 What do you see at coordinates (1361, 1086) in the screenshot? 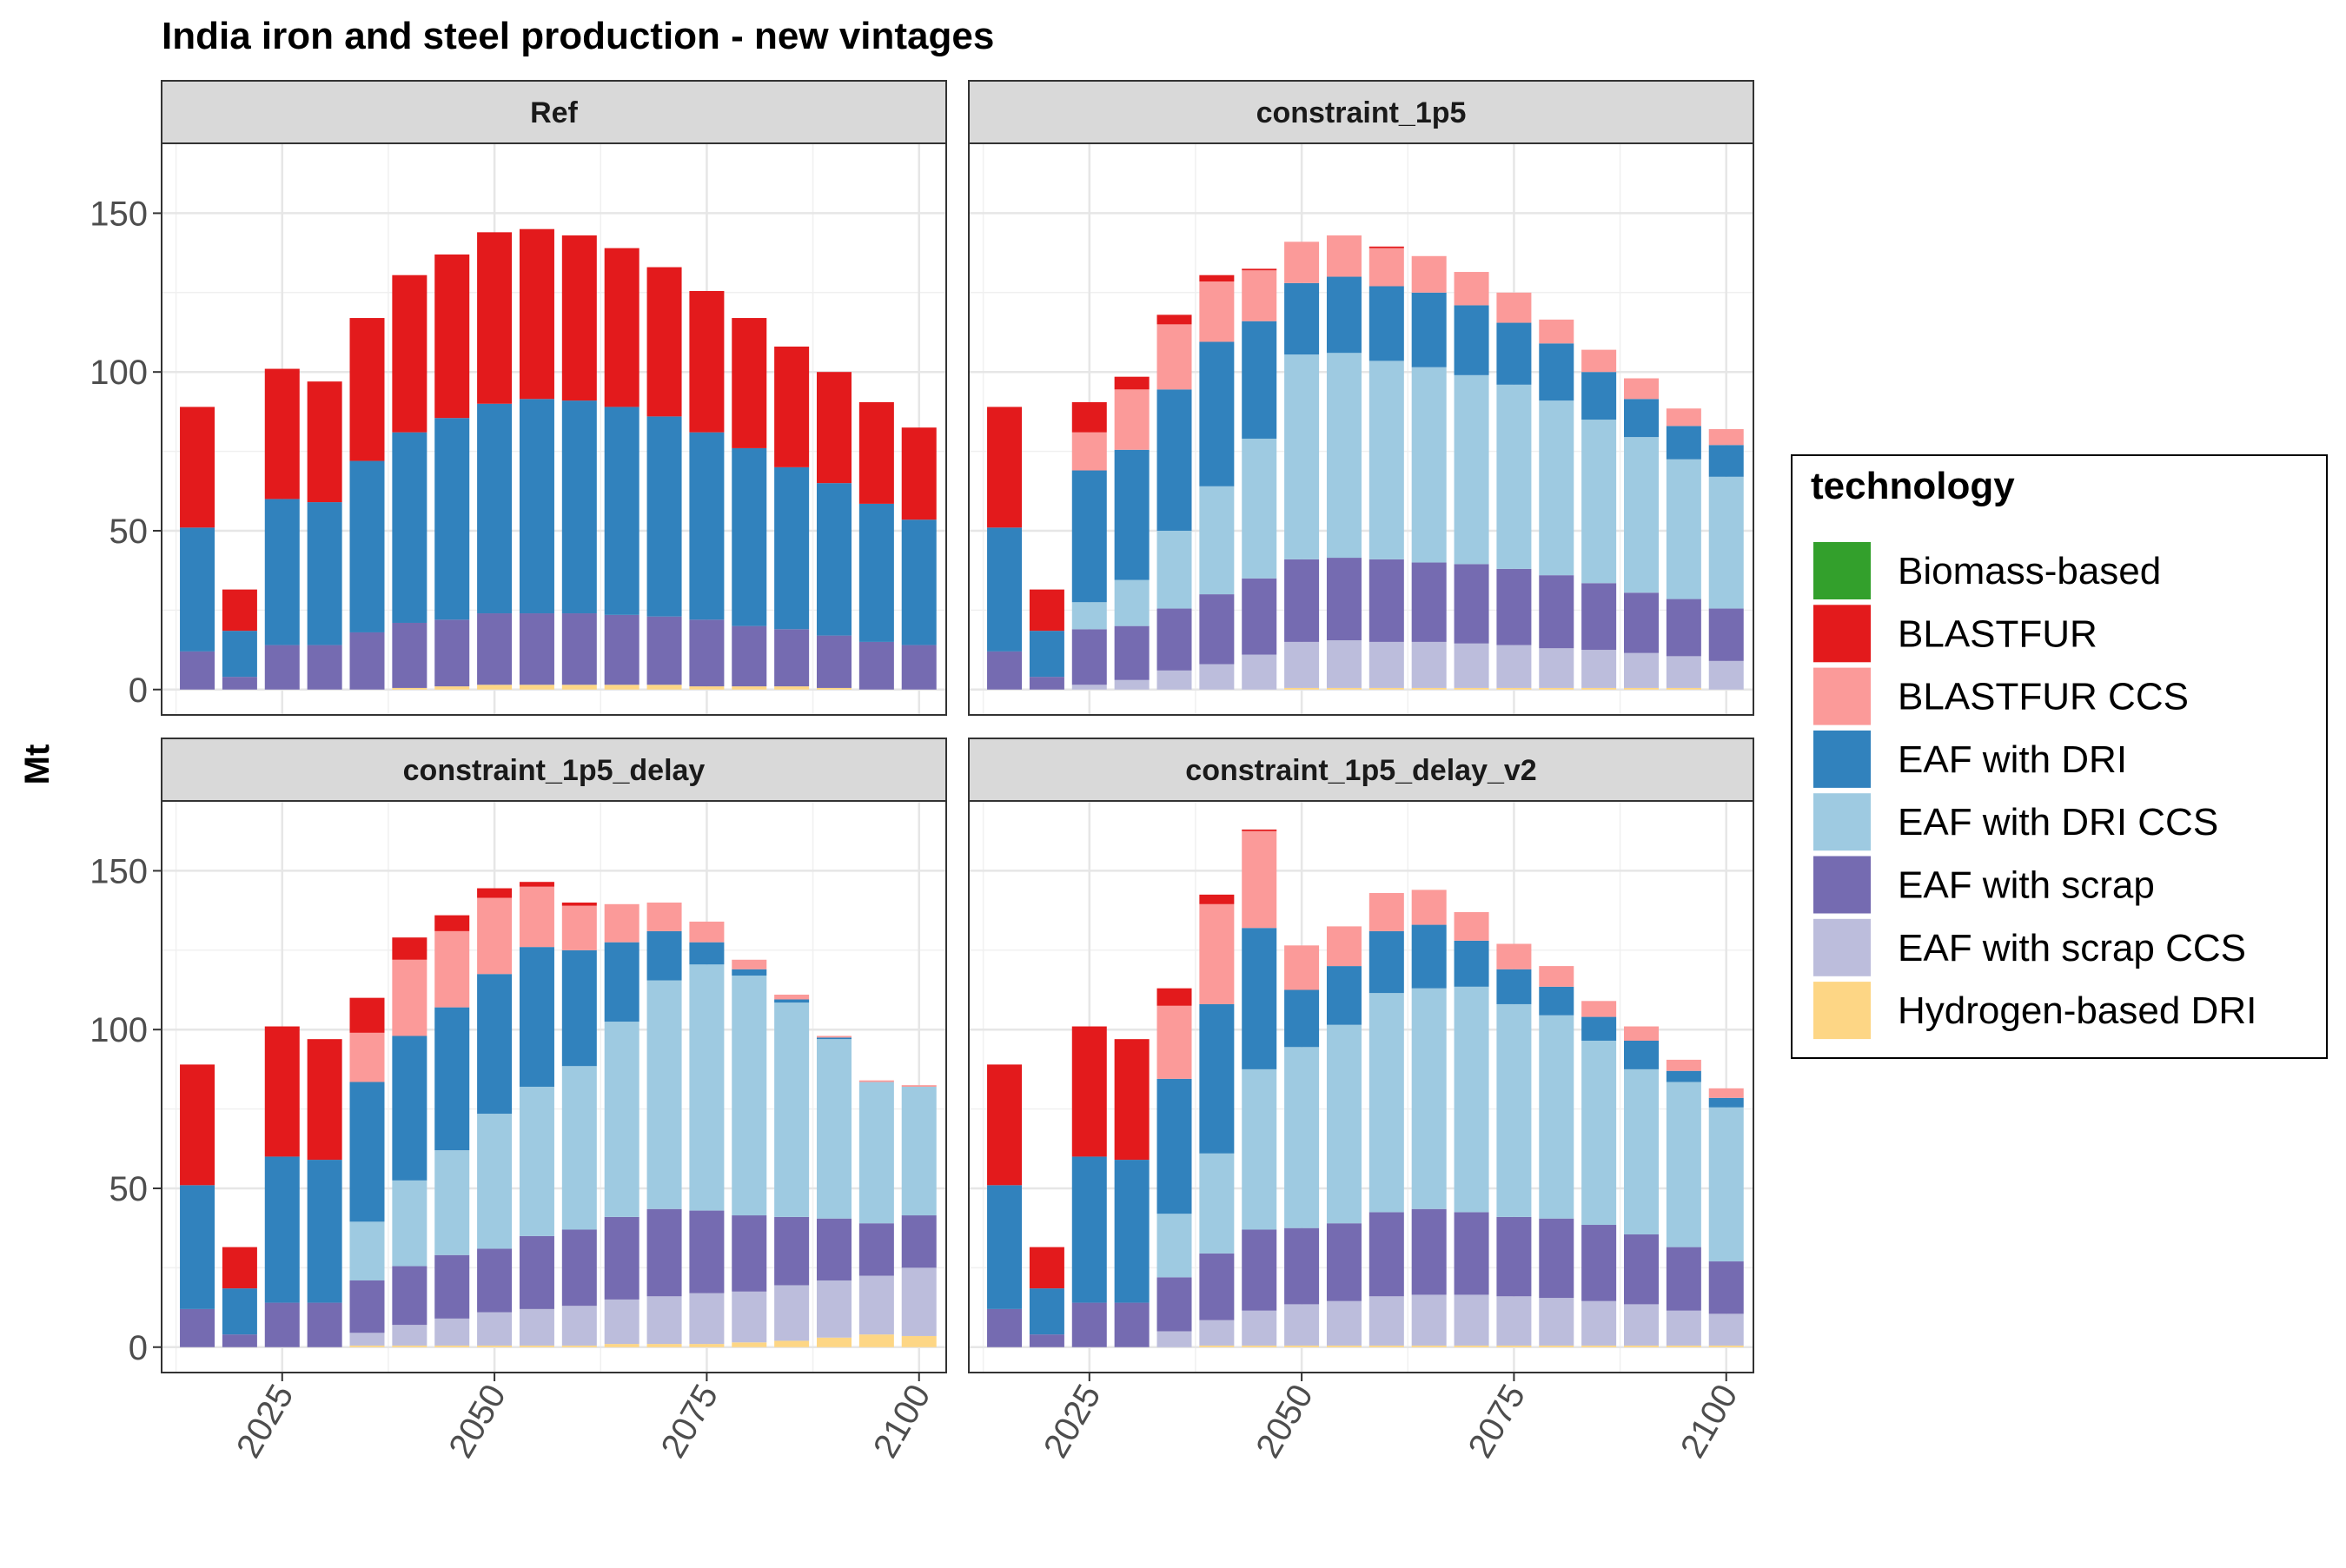
I see `panel-border` at bounding box center [1361, 1086].